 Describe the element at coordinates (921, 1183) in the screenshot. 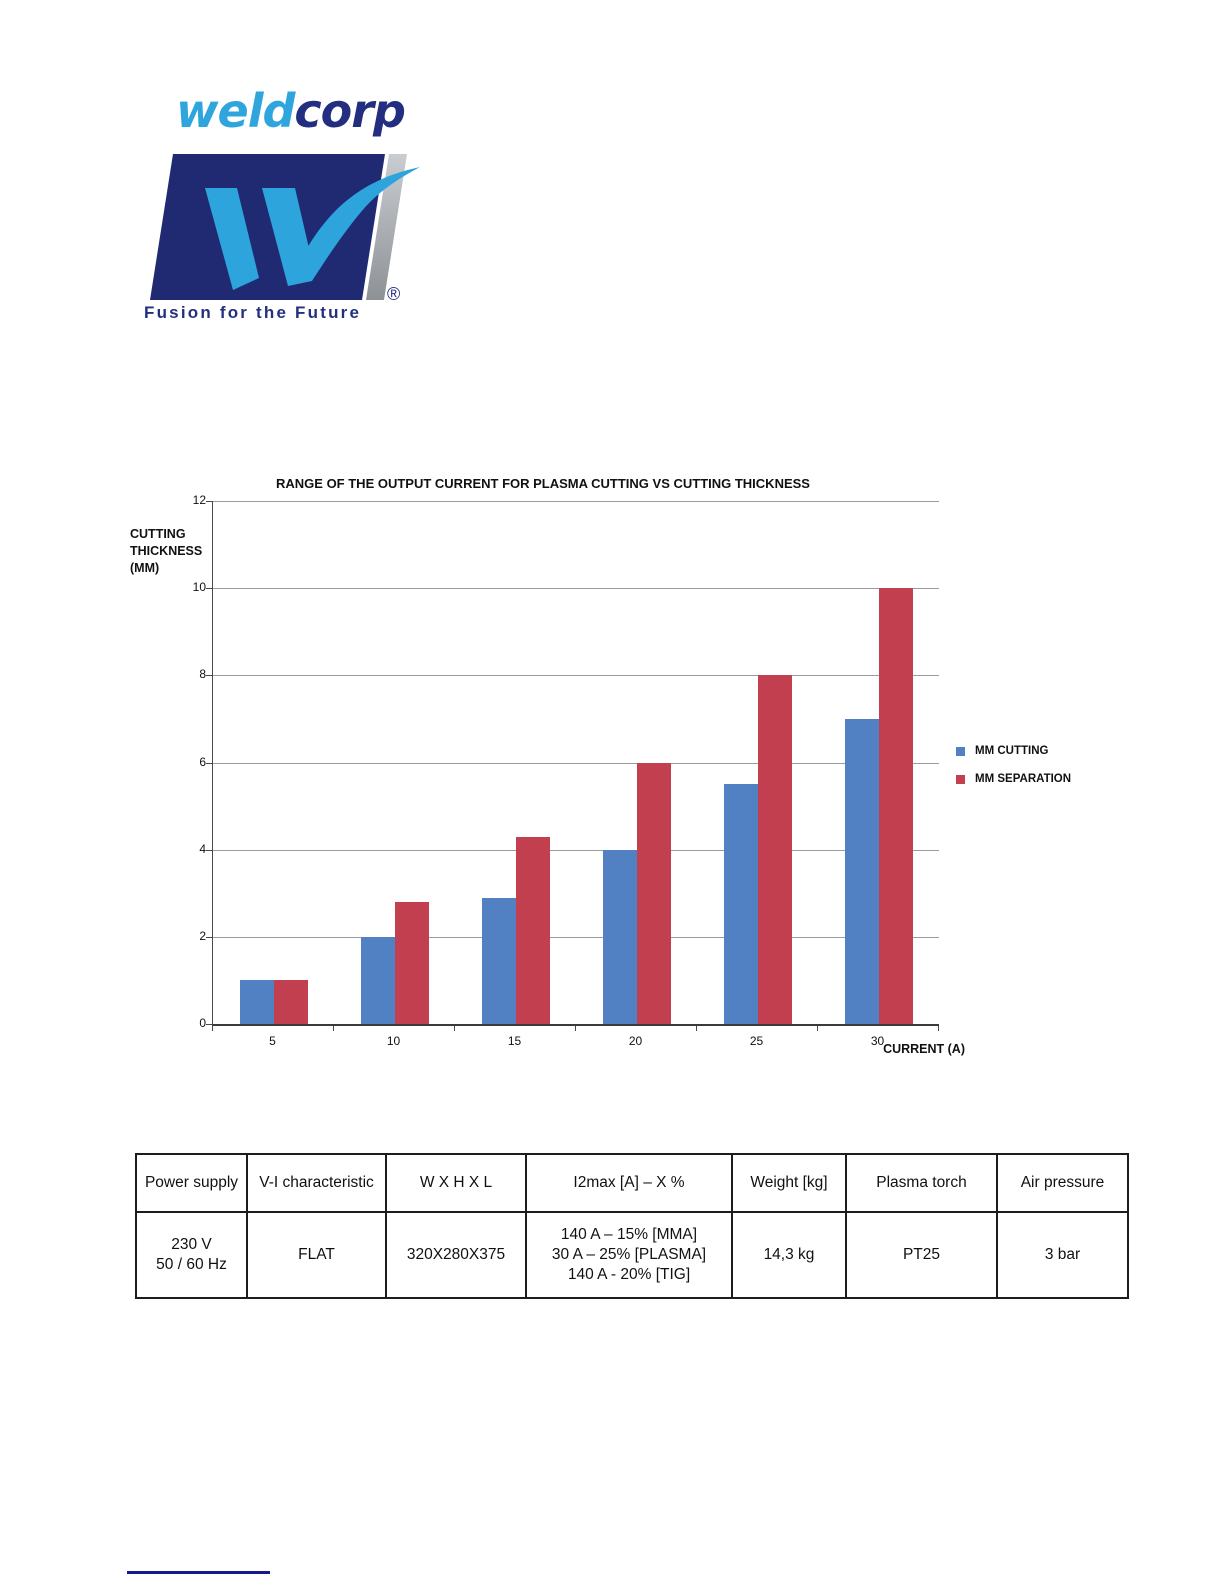

I see `header-plasma-torch: Plasma torch` at that location.